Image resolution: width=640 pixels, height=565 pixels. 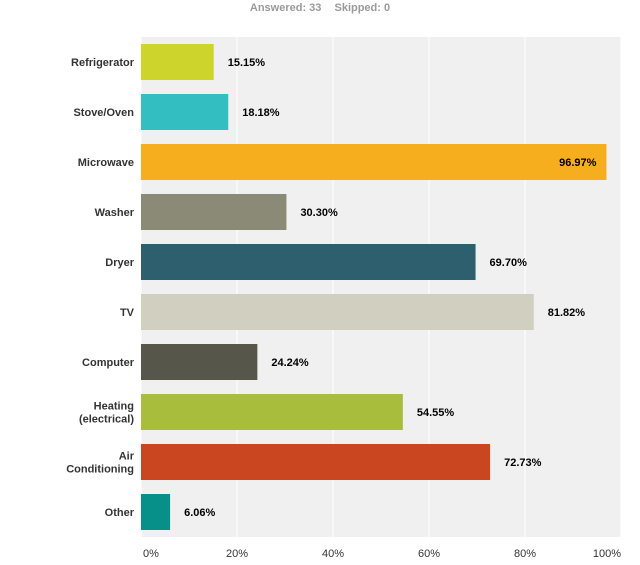 What do you see at coordinates (108, 363) in the screenshot?
I see `category-label: Computer` at bounding box center [108, 363].